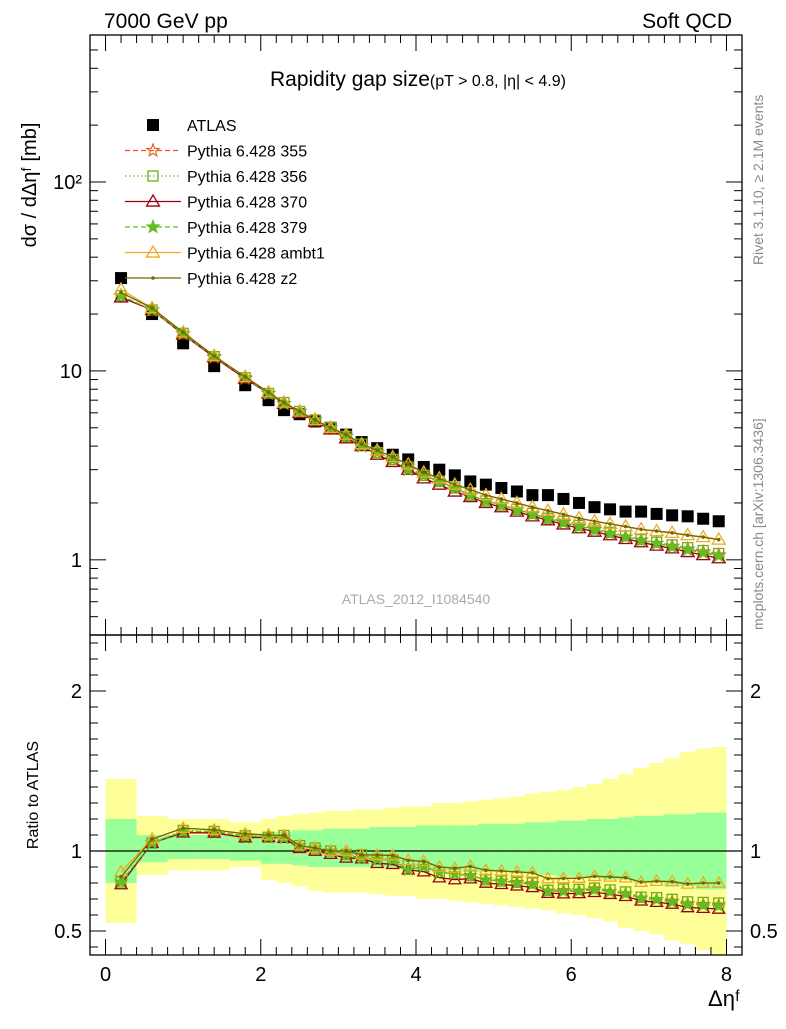  I want to click on watermark: ATLAS_2012_I1084540, so click(416, 599).